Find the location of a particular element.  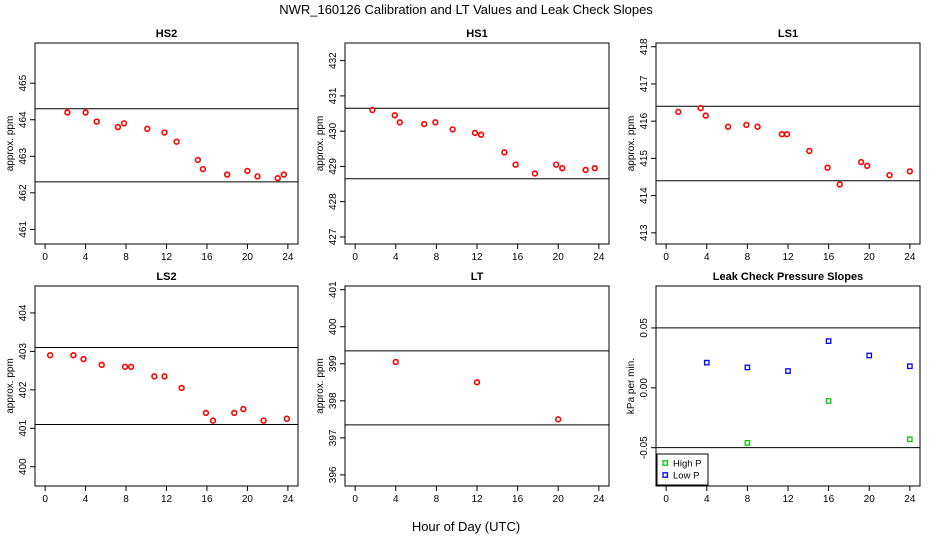

y-tick-label: 418 is located at coordinates (644, 46).